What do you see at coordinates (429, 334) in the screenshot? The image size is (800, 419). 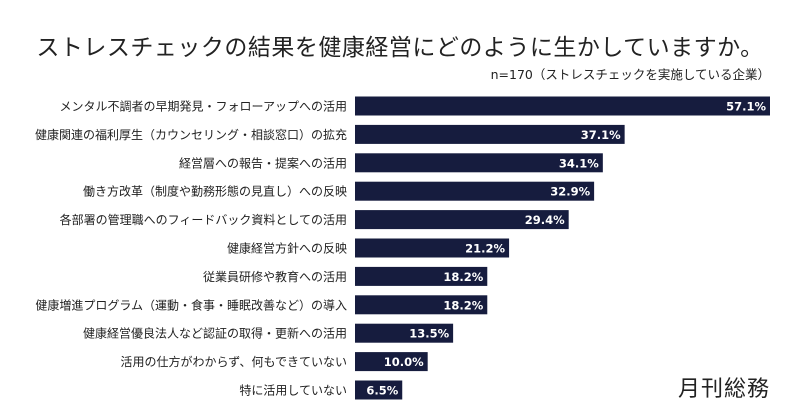 I see `value-label: 13.5%` at bounding box center [429, 334].